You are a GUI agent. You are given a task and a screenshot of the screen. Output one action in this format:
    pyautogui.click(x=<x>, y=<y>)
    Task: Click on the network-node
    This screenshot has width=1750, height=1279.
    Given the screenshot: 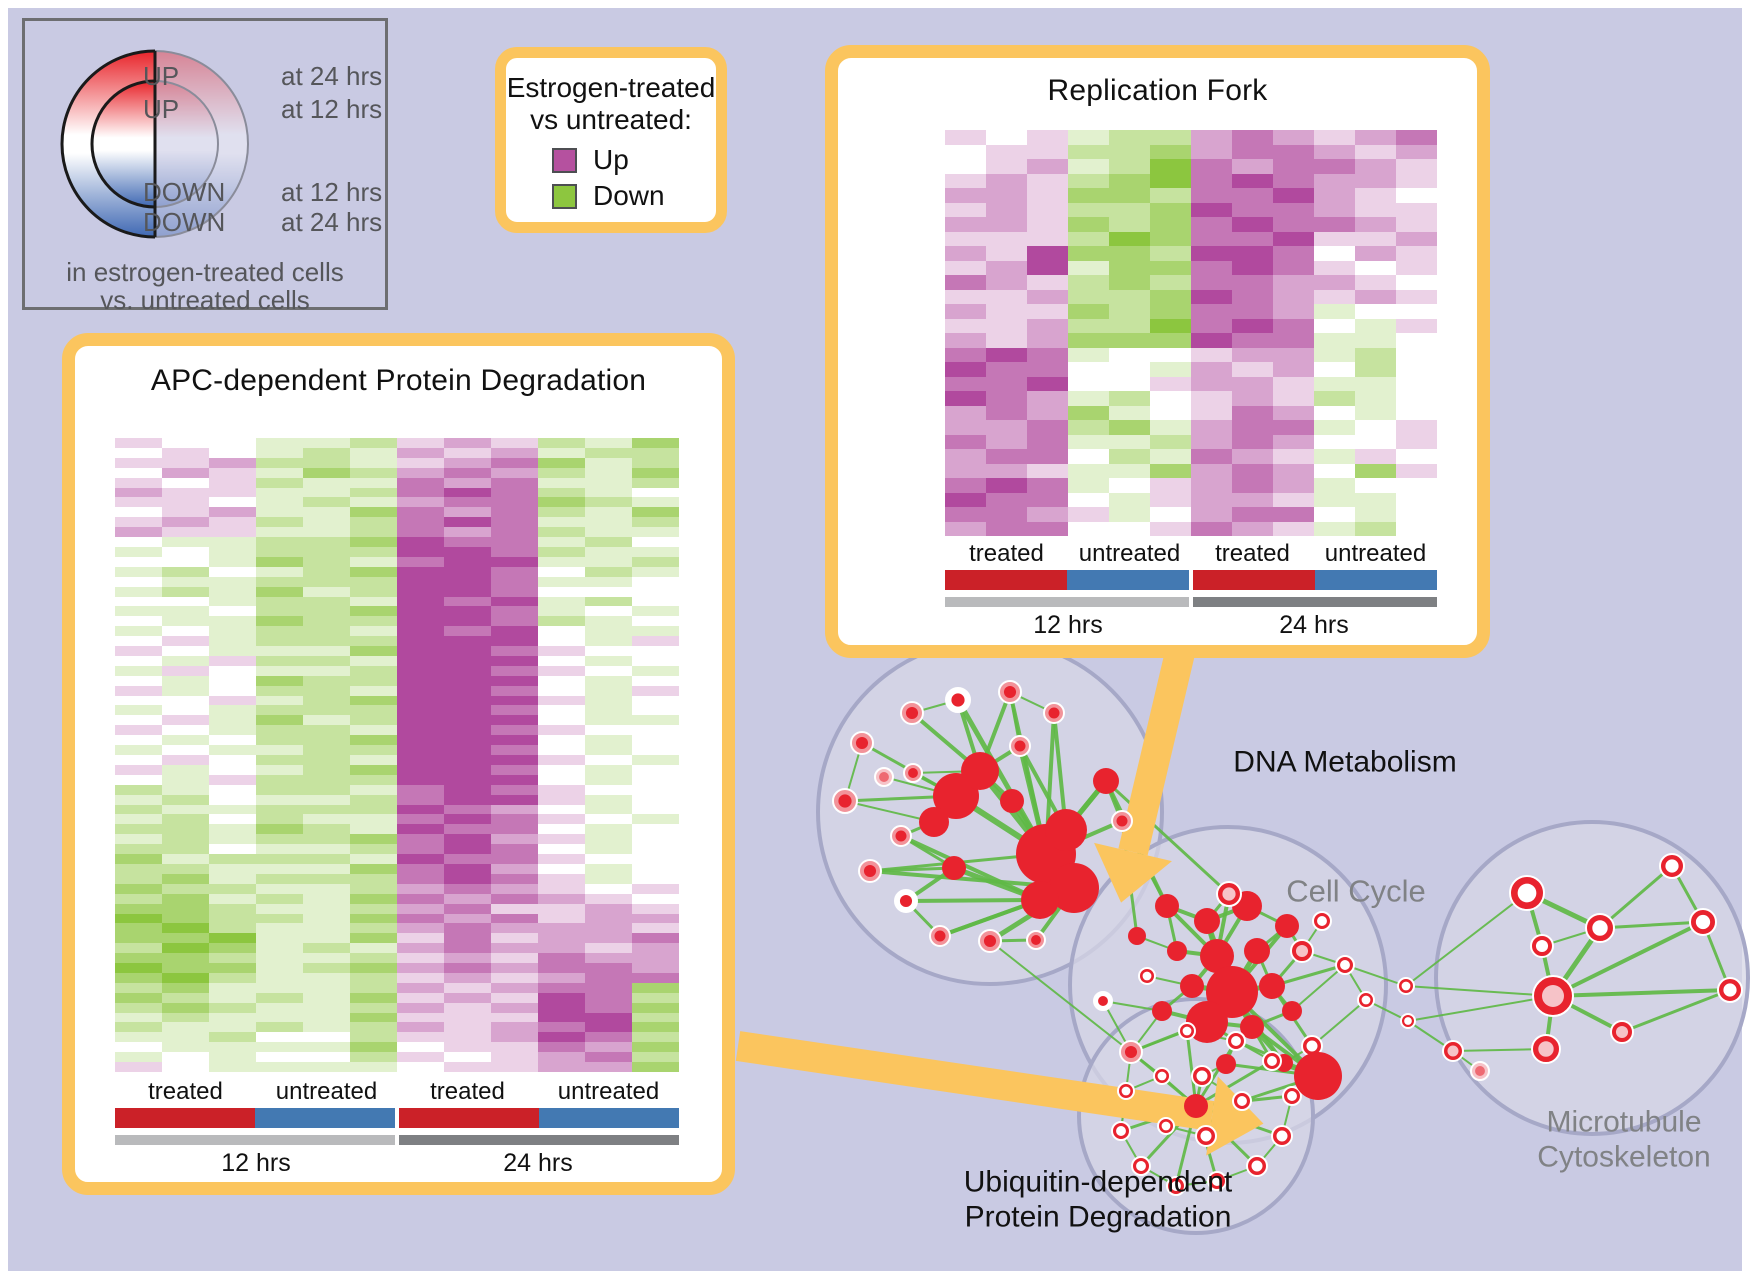 What is the action you would take?
    pyautogui.click(x=1167, y=906)
    